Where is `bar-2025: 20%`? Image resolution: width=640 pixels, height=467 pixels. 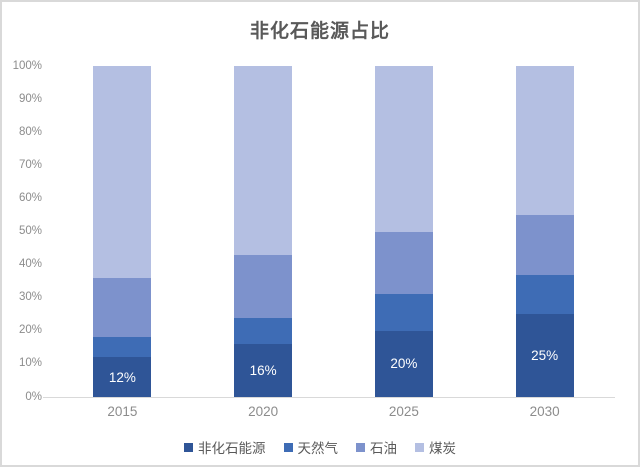
bar-2025: 20% is located at coordinates (403, 231).